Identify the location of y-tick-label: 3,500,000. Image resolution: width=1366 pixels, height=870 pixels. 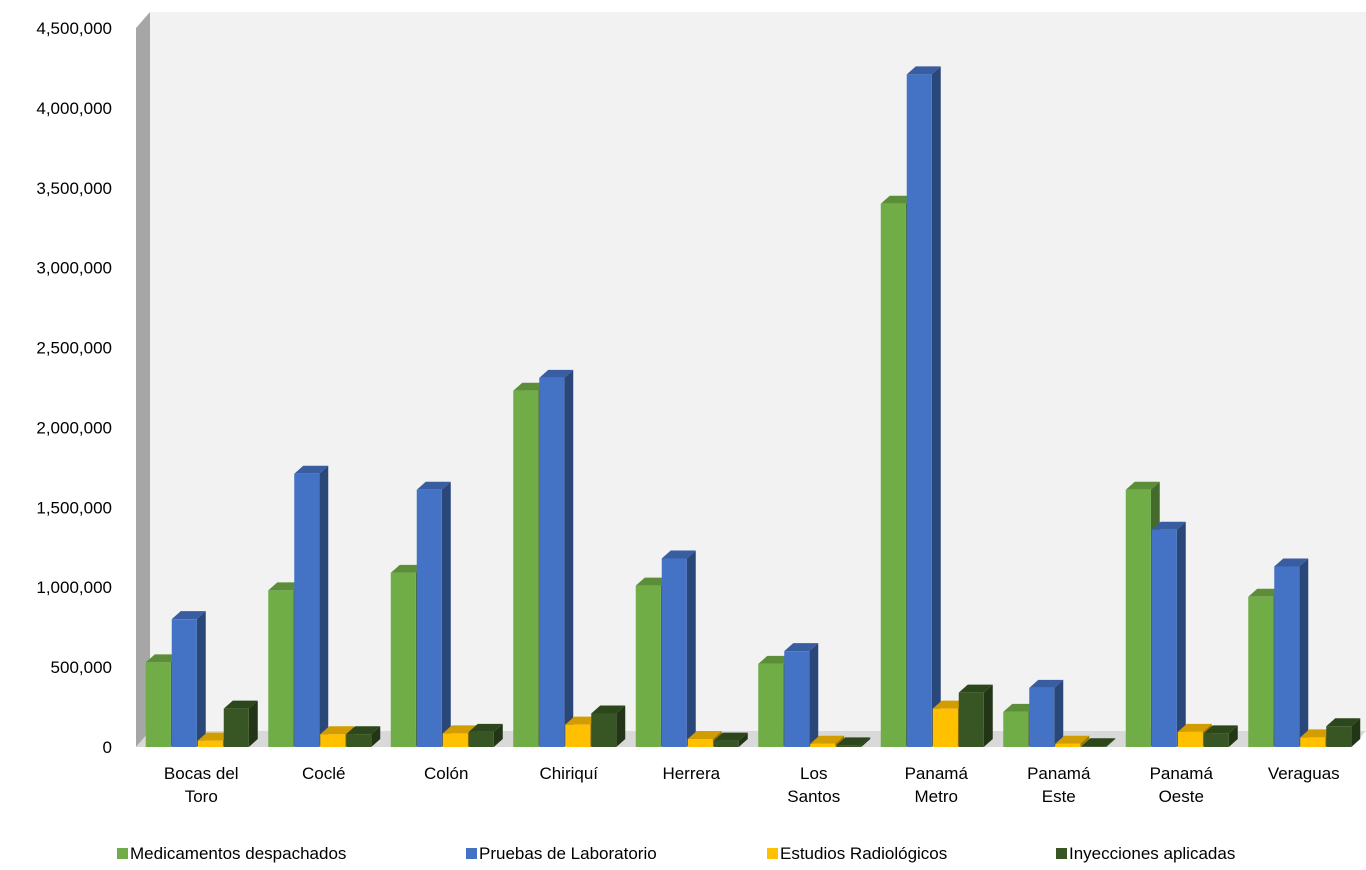
(74, 188).